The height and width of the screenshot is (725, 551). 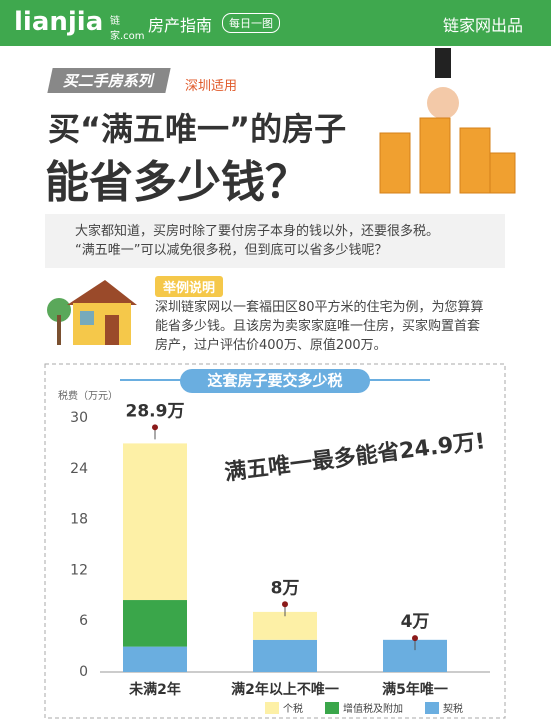 I want to click on y-tick-label: 18, so click(x=79, y=520).